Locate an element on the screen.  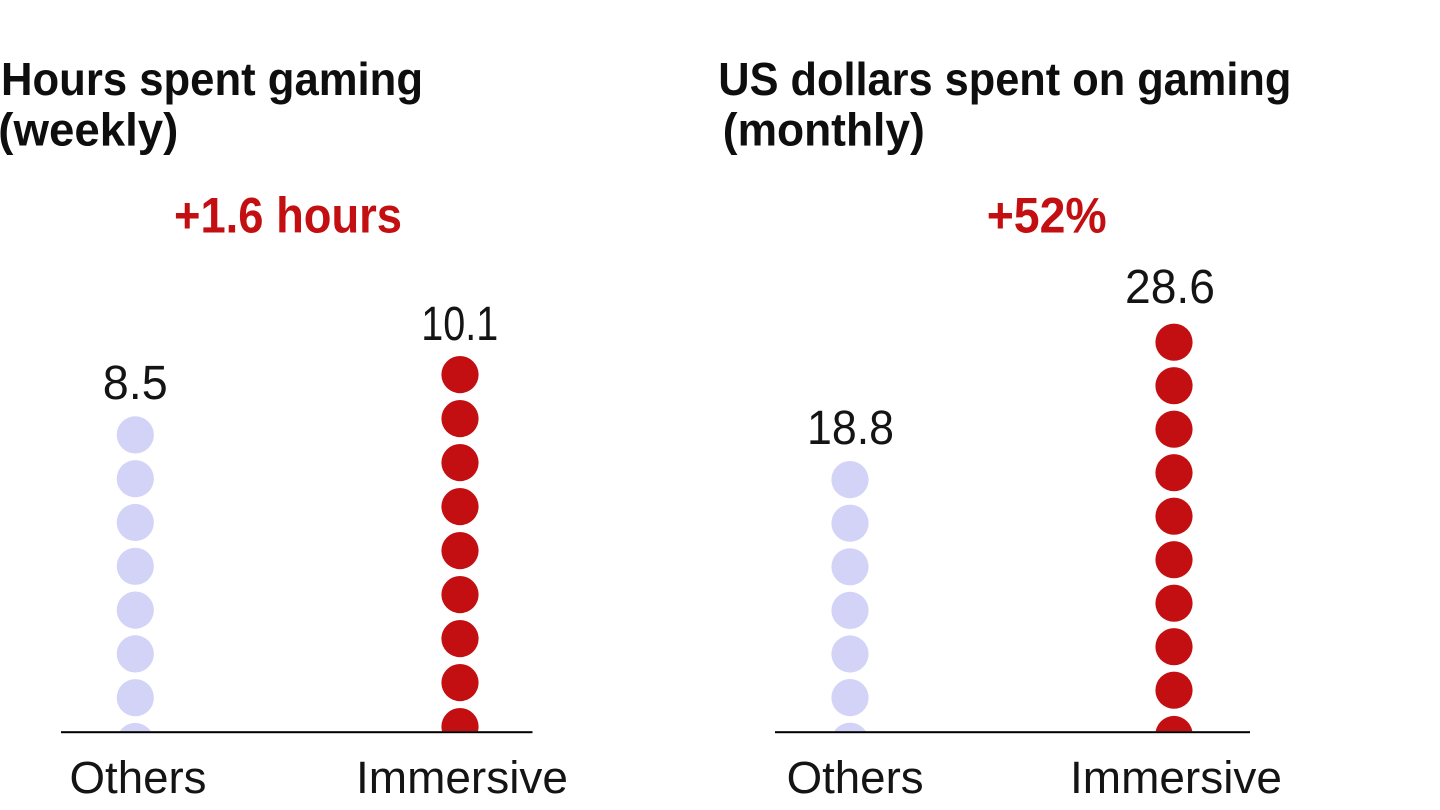
svg-text: 8.5 is located at coordinates (135, 383).